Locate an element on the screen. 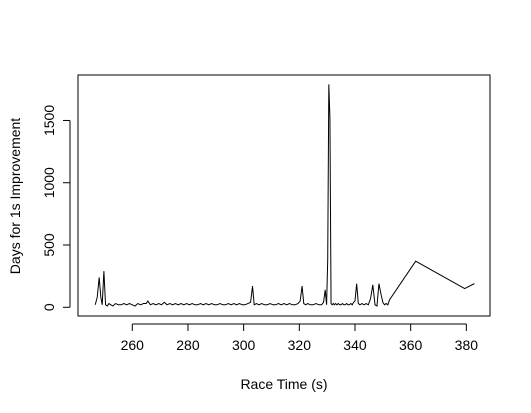  x-axis-title: Race Time (s) is located at coordinates (283, 384).